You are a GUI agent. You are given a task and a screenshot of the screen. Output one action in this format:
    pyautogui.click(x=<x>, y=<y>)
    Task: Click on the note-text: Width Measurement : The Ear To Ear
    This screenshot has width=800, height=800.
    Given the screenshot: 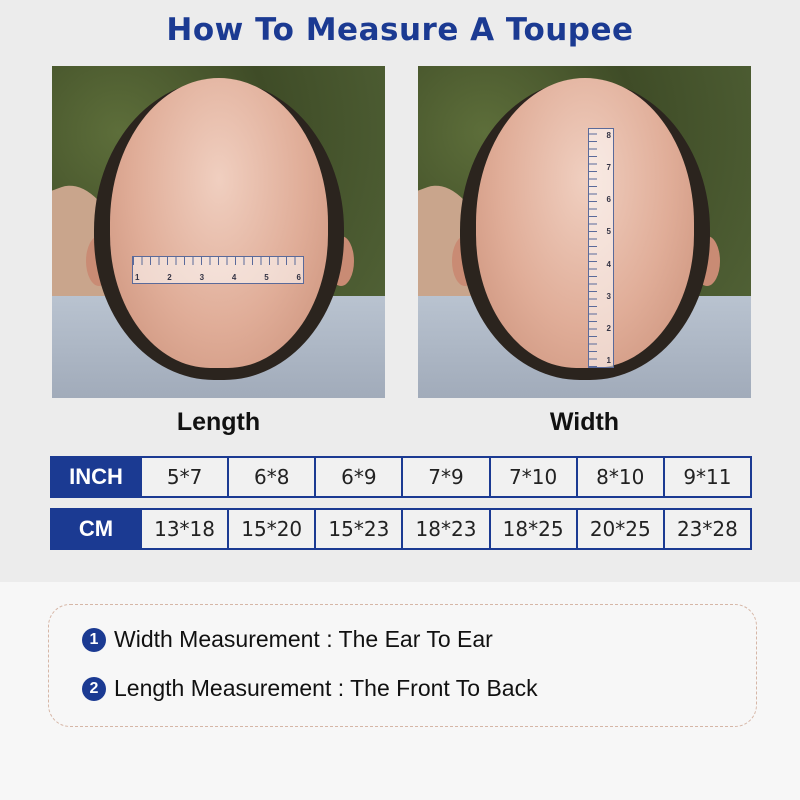 What is the action you would take?
    pyautogui.click(x=303, y=639)
    